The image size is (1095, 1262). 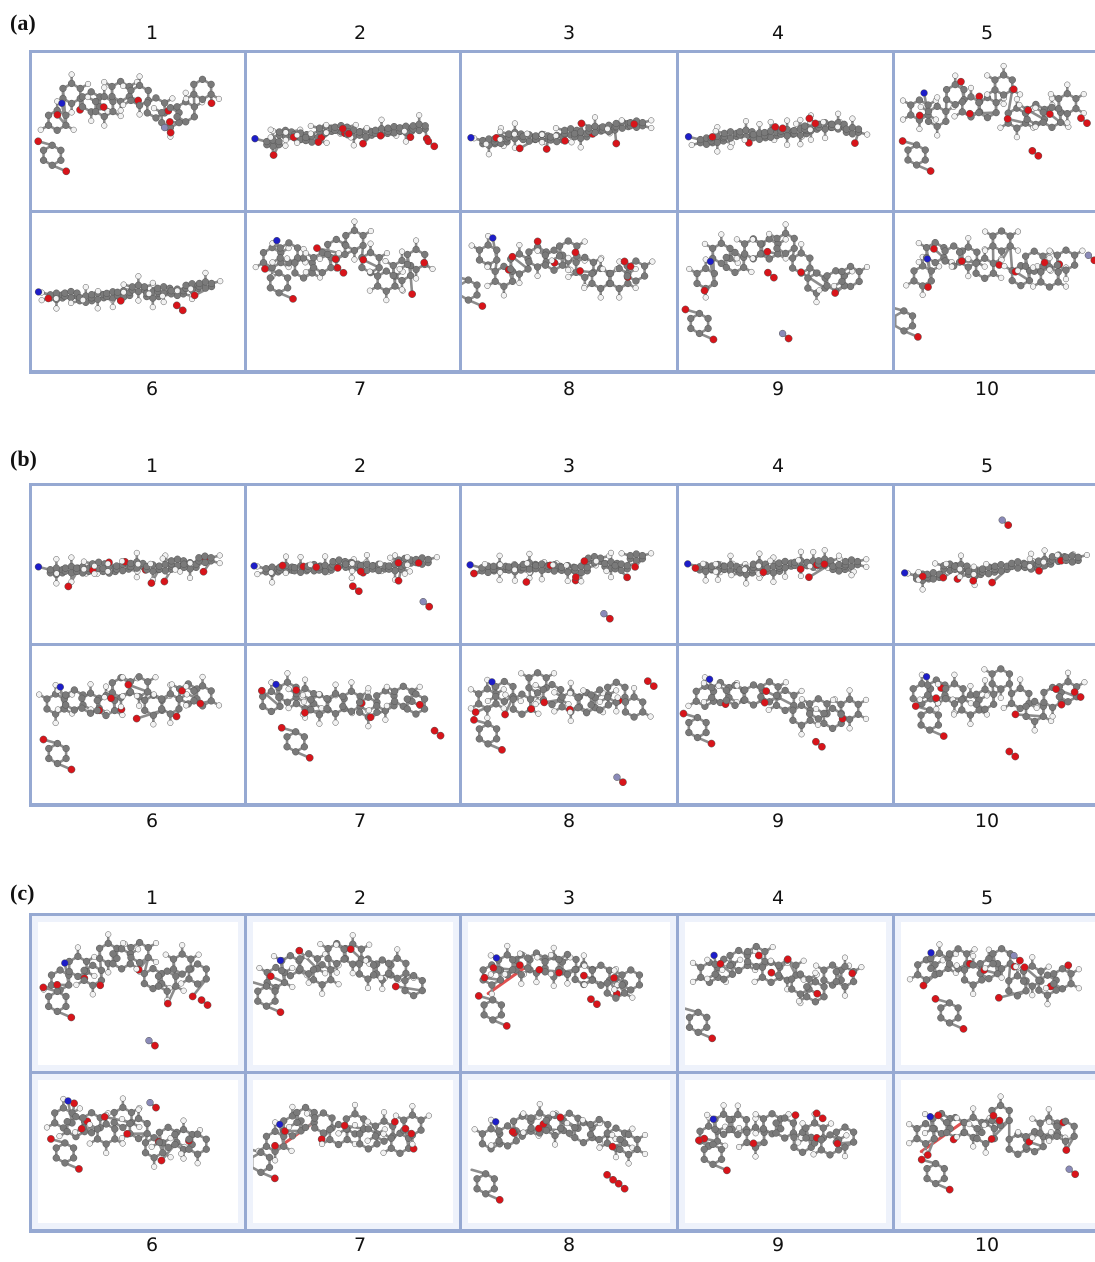 What do you see at coordinates (987, 389) in the screenshot?
I see `frame-number: 10` at bounding box center [987, 389].